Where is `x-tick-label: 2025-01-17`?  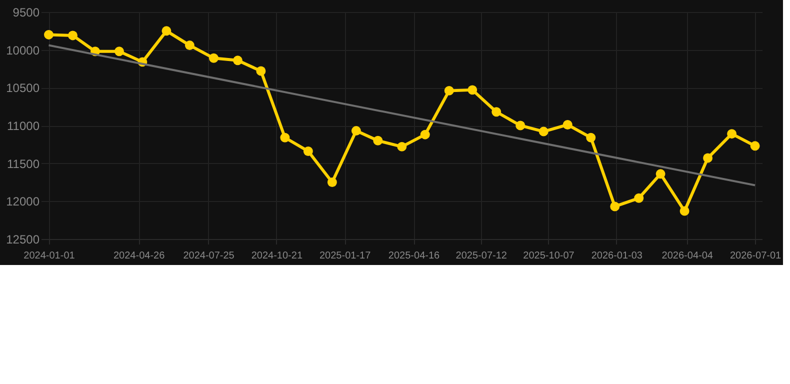
x-tick-label: 2025-01-17 is located at coordinates (346, 256).